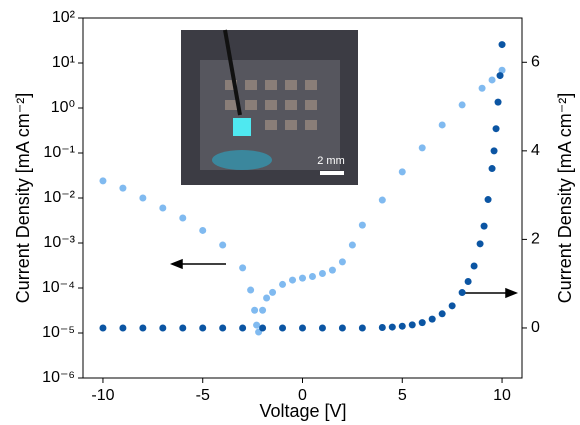 The width and height of the screenshot is (580, 425). Describe the element at coordinates (58, 287) in the screenshot. I see `y-tick-label: 10⁻⁴` at that location.